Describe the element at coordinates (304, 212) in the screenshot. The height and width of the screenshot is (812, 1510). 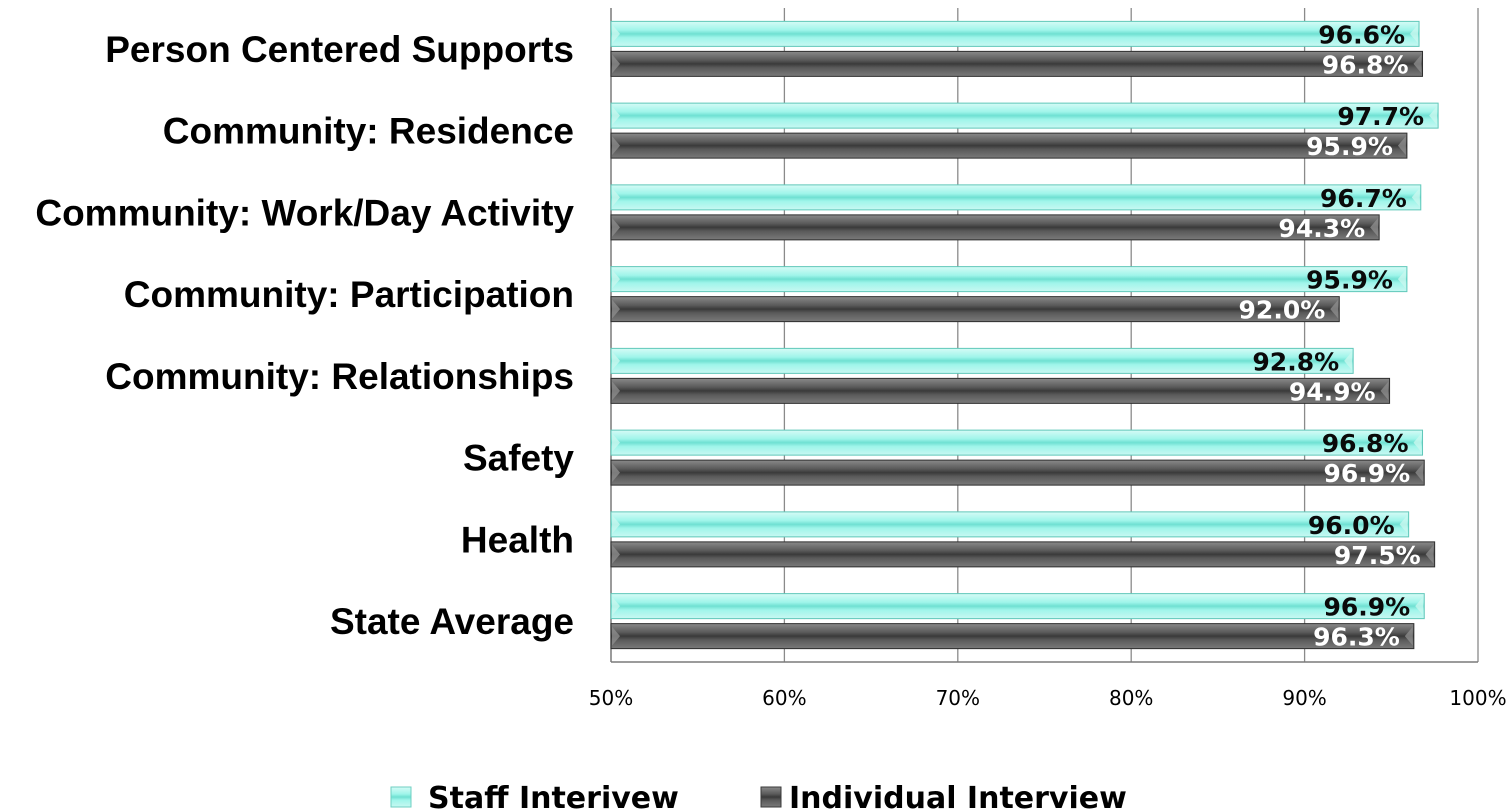
I see `category-label: Community: Work/Day Activity` at that location.